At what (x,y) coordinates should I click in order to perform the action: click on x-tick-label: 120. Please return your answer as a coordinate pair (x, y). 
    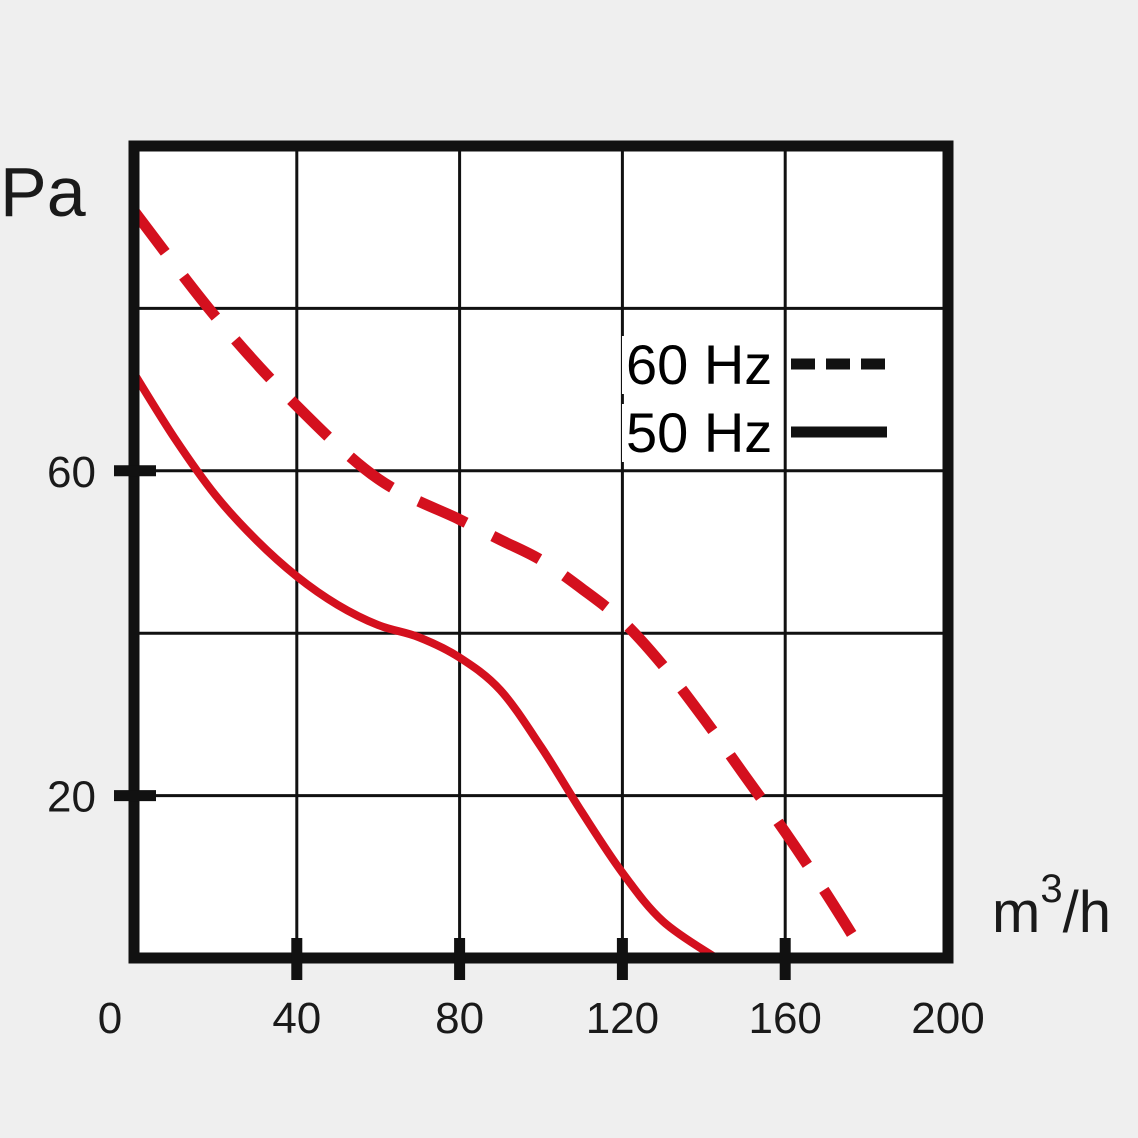
    Looking at the image, I should click on (622, 1018).